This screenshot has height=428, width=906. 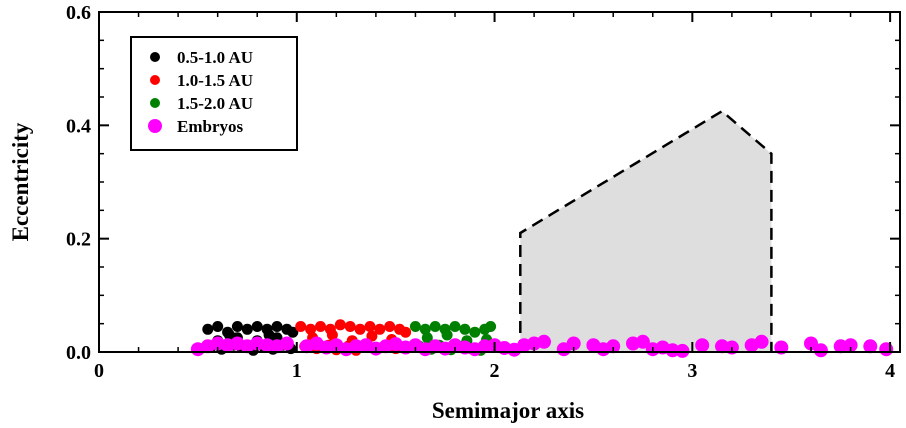 I want to click on legend-label: 0.5-1.0 AU, so click(x=215, y=57).